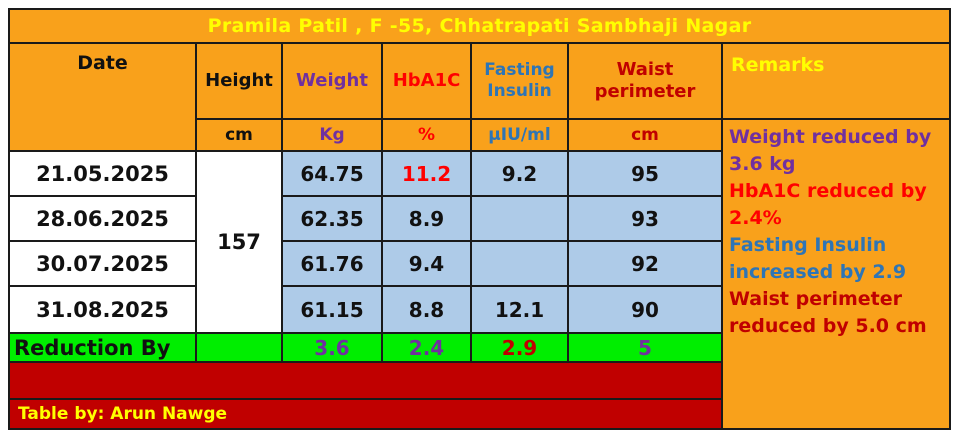  What do you see at coordinates (102, 309) in the screenshot?
I see `table-row-date: 31.08.2025` at bounding box center [102, 309].